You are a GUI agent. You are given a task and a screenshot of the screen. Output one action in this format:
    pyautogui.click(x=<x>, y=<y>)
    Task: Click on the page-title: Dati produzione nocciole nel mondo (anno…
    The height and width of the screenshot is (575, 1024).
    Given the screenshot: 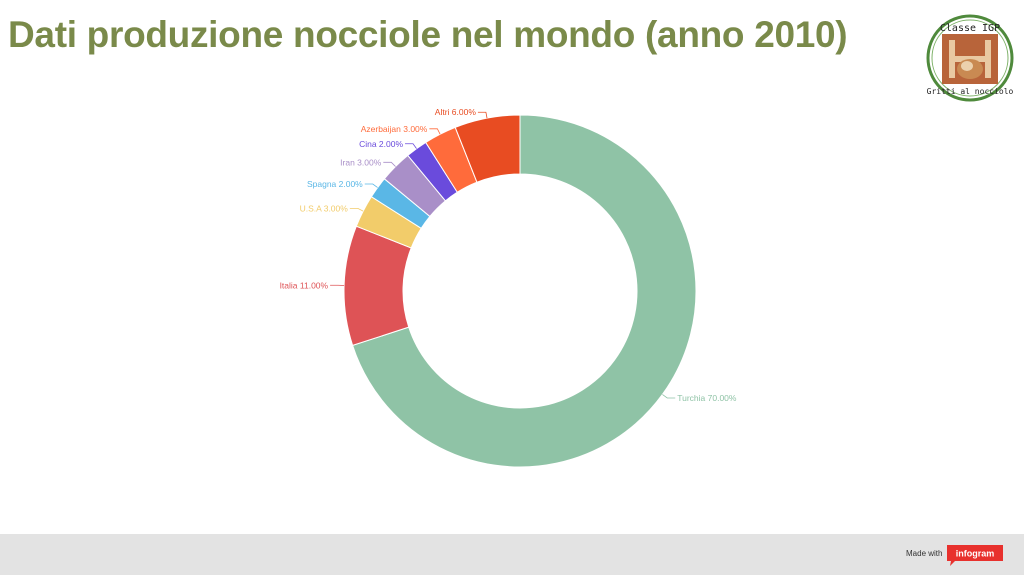 What is the action you would take?
    pyautogui.click(x=428, y=34)
    